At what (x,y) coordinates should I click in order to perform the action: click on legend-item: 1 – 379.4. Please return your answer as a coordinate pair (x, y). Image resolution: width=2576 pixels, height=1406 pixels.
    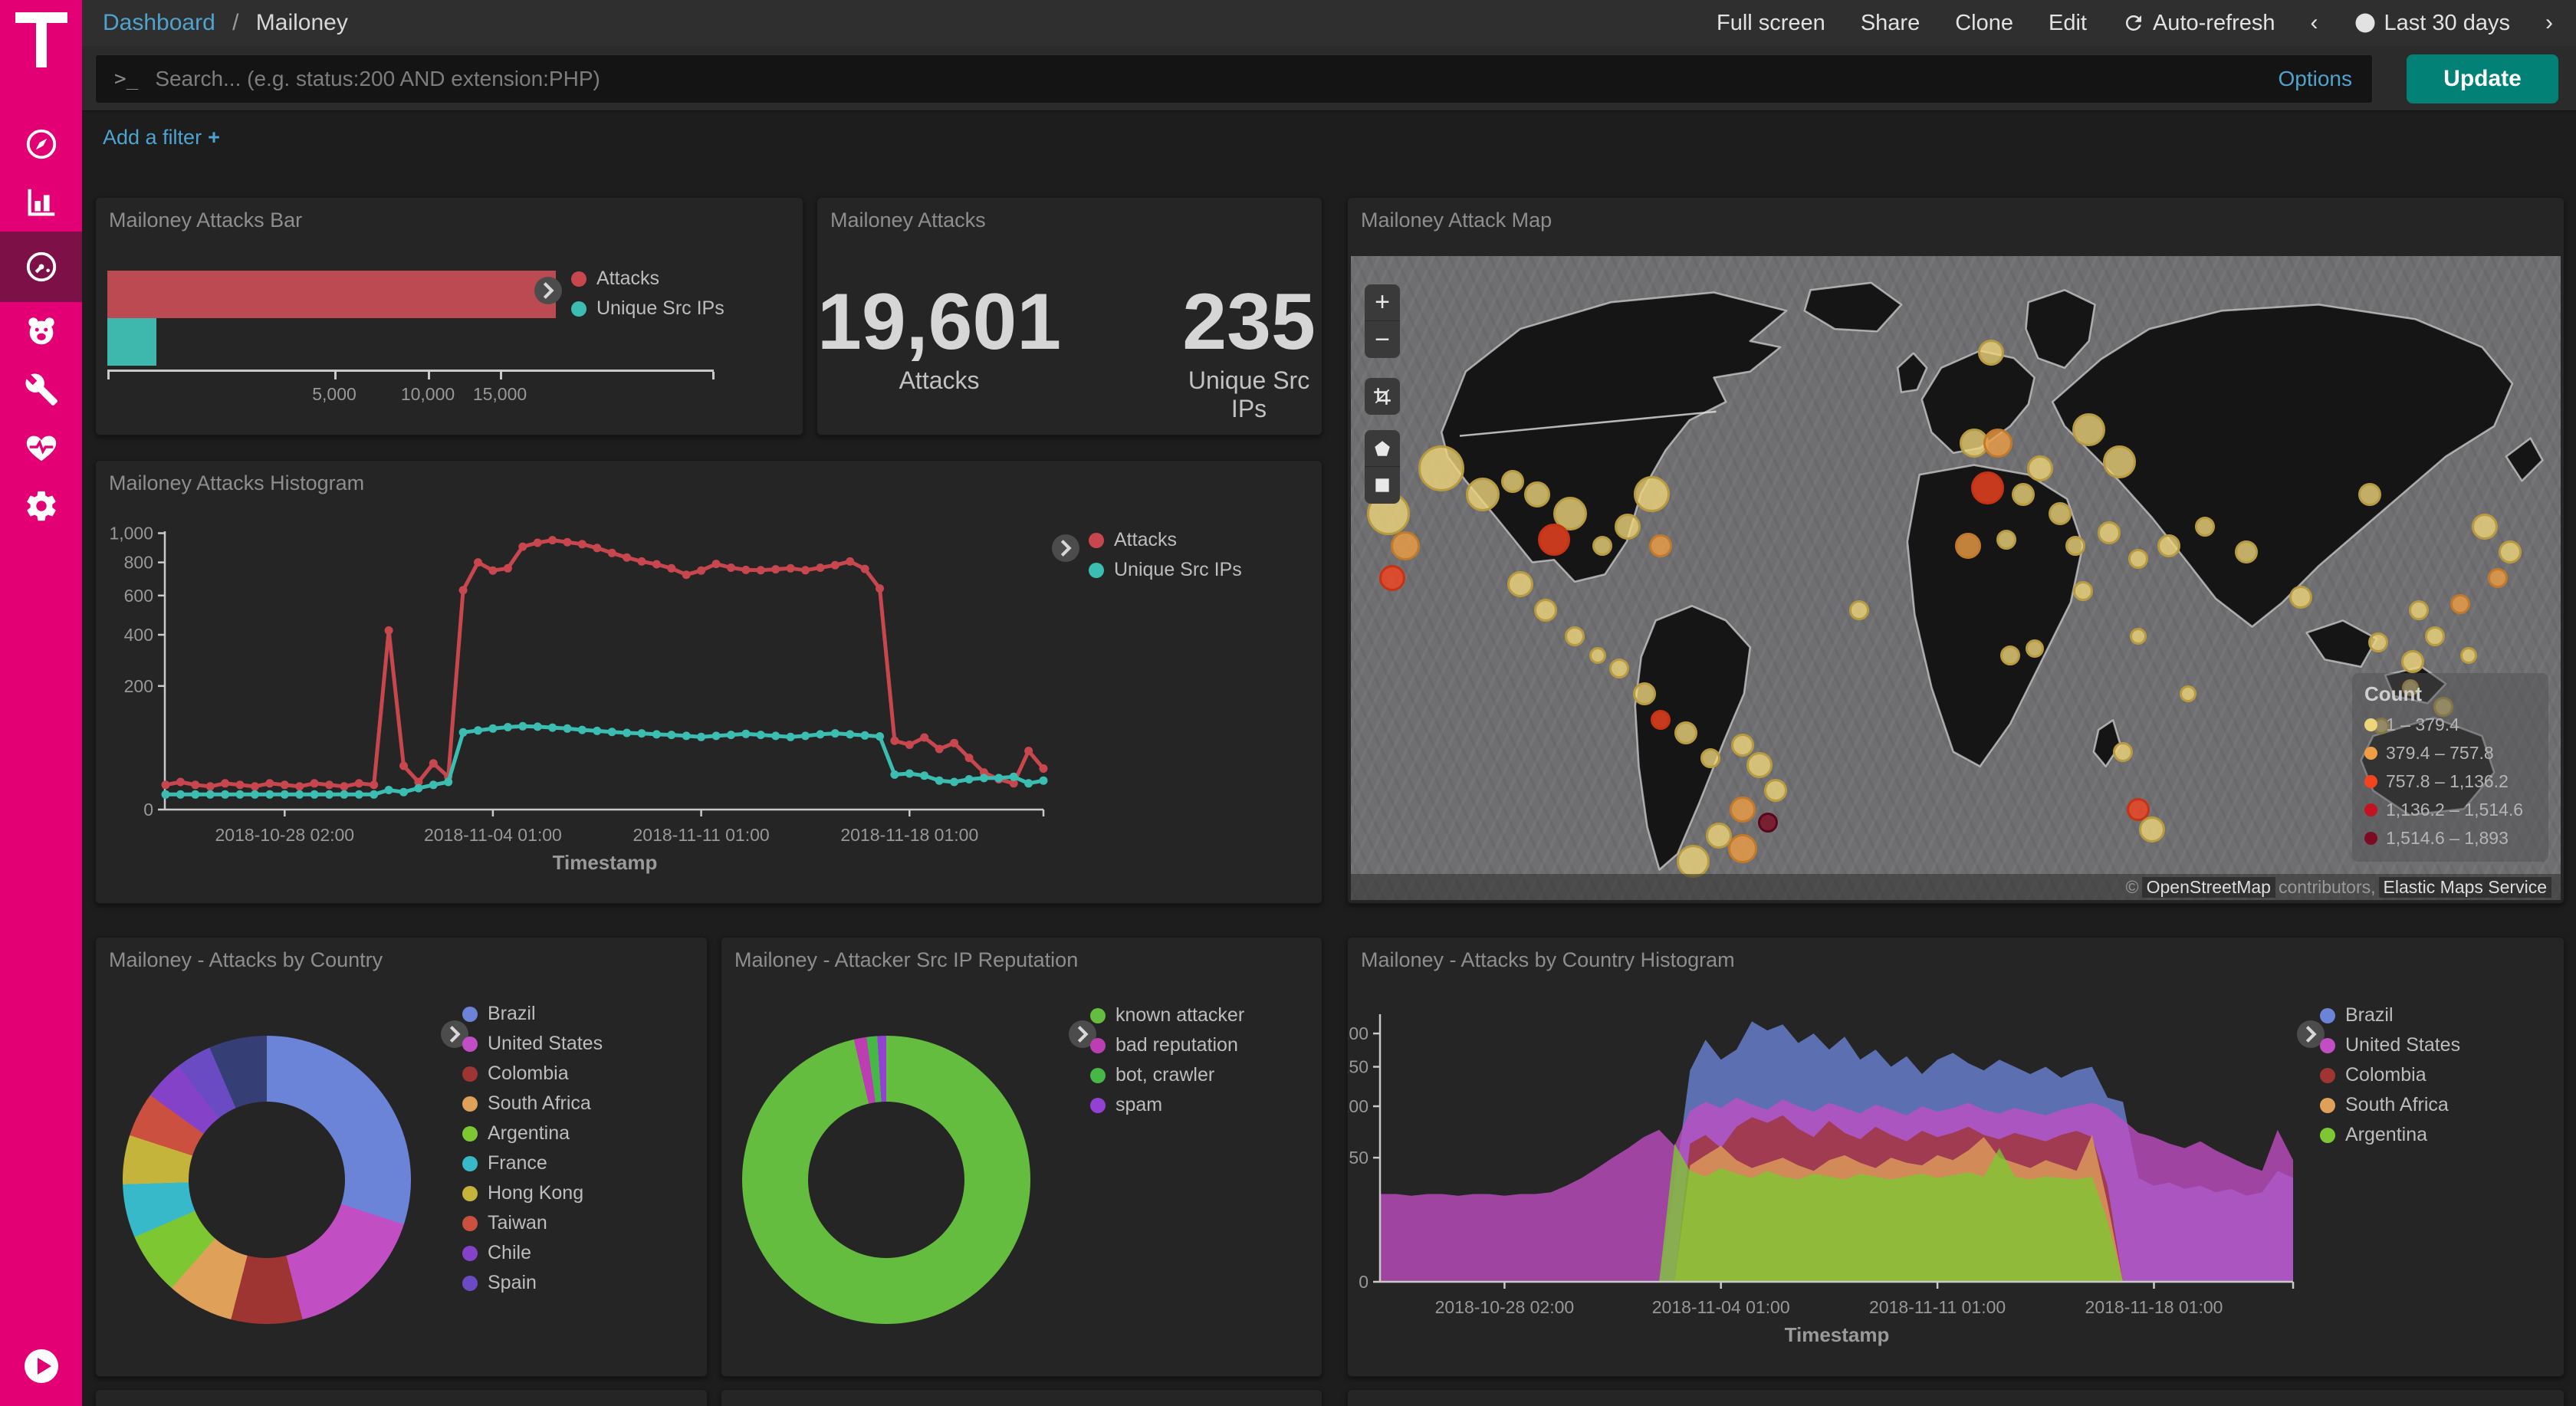
    Looking at the image, I should click on (2450, 725).